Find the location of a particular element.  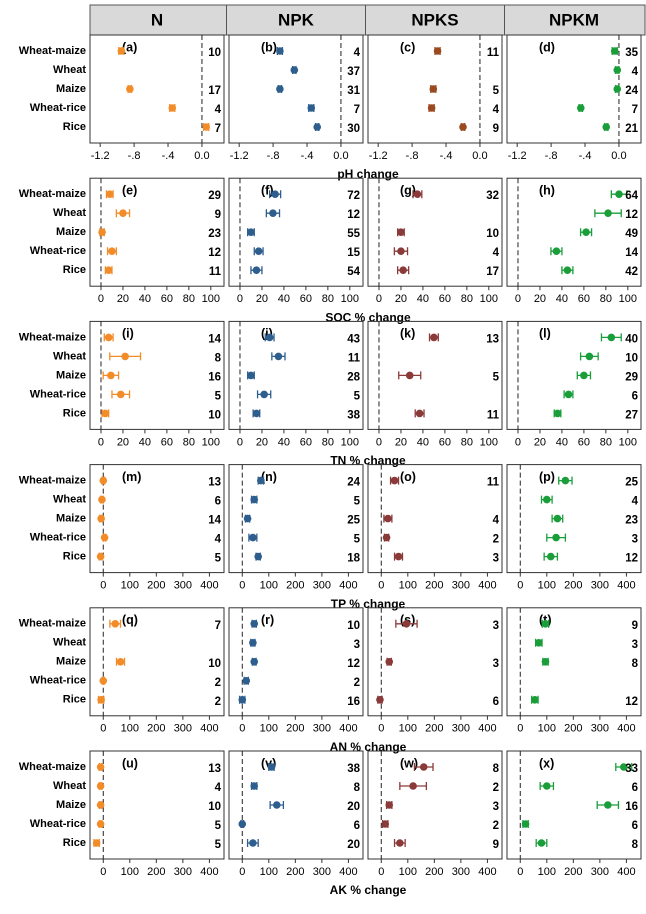

panel-label: (m) is located at coordinates (131, 477).